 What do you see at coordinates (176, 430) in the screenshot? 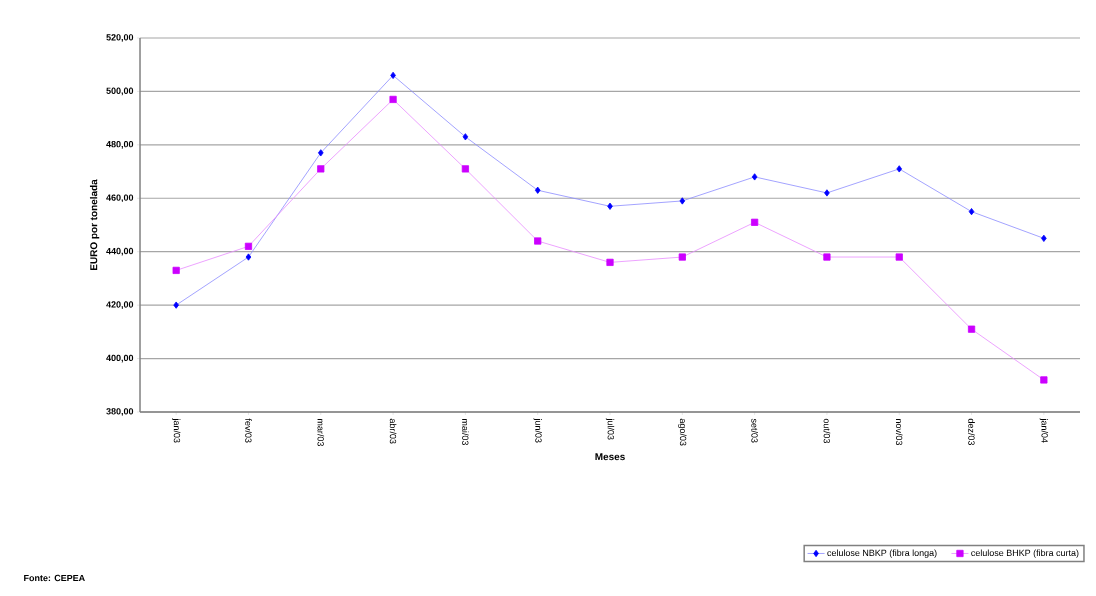
I see `x-tick-label: jan/03` at bounding box center [176, 430].